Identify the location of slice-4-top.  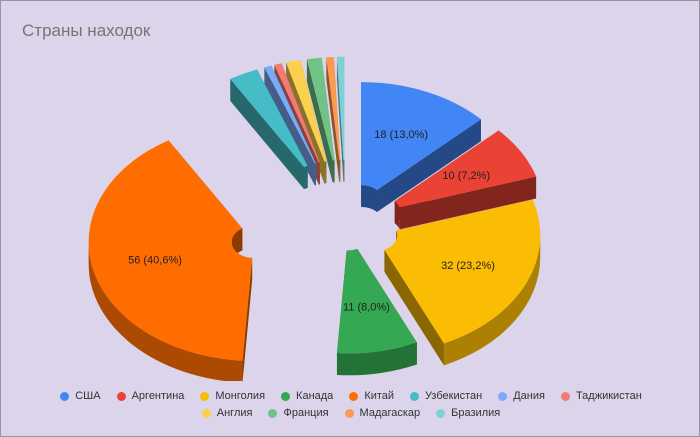
(170, 250).